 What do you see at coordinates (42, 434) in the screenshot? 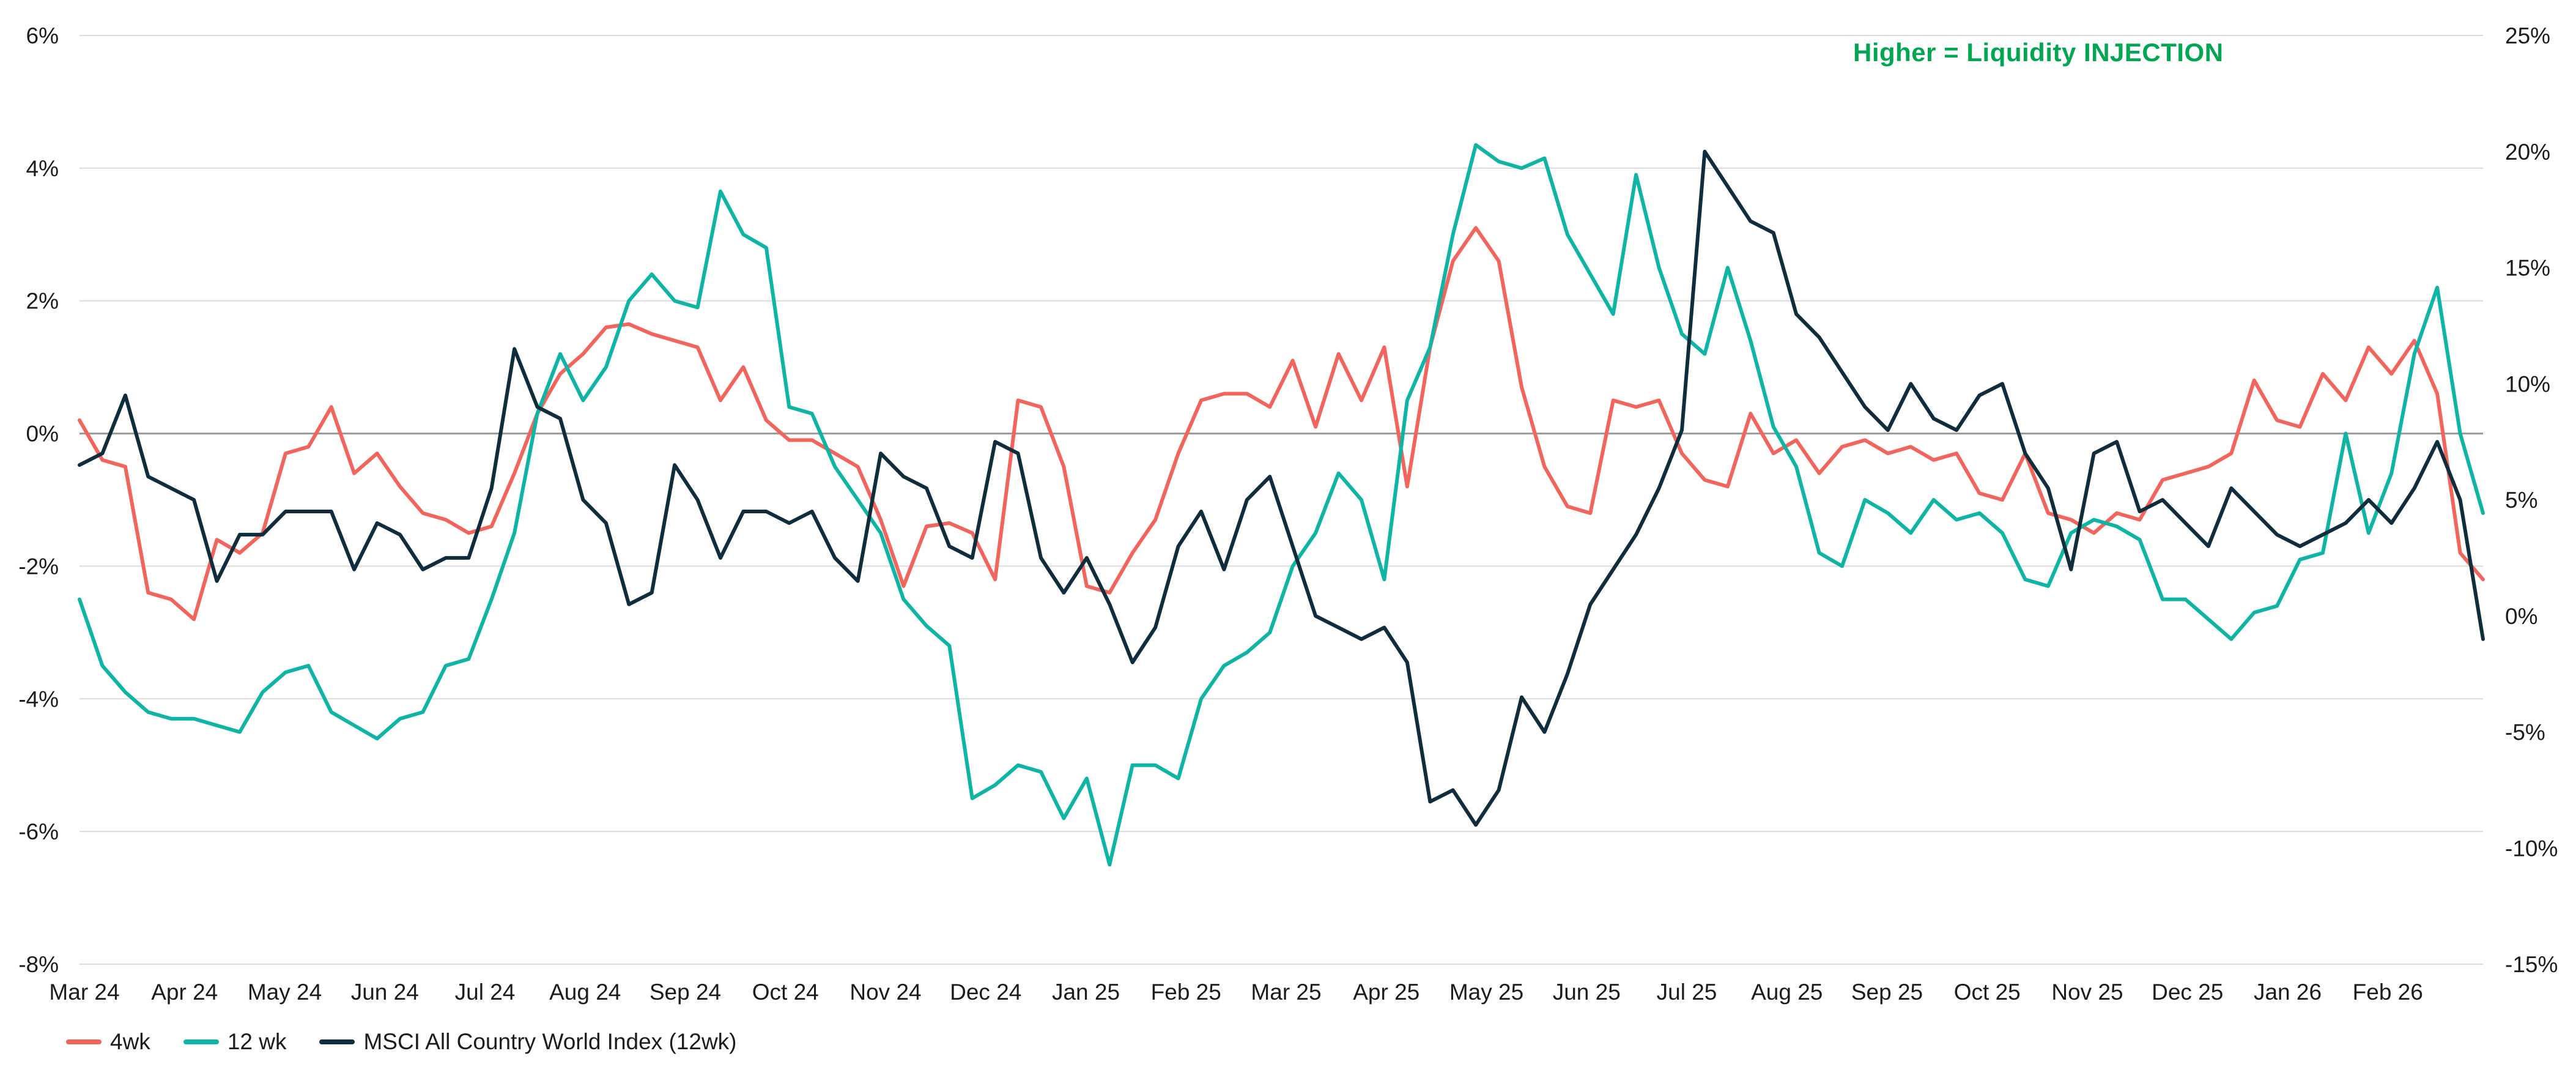
I see `left-axis-tick: 0%` at bounding box center [42, 434].